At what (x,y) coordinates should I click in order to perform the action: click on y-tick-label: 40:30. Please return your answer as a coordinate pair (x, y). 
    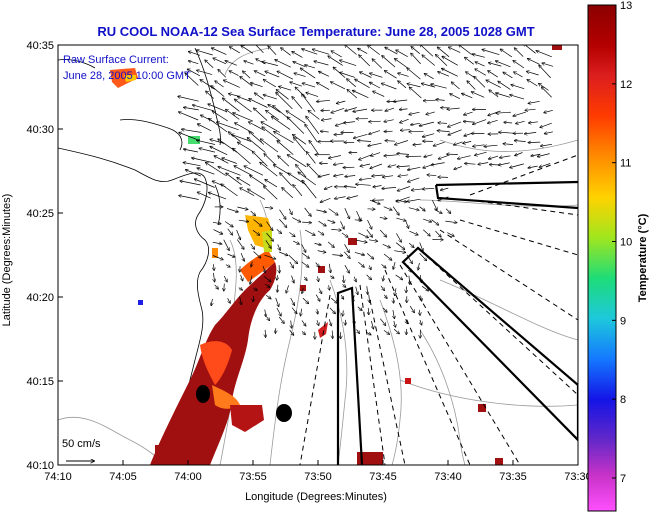
    Looking at the image, I should click on (40, 130).